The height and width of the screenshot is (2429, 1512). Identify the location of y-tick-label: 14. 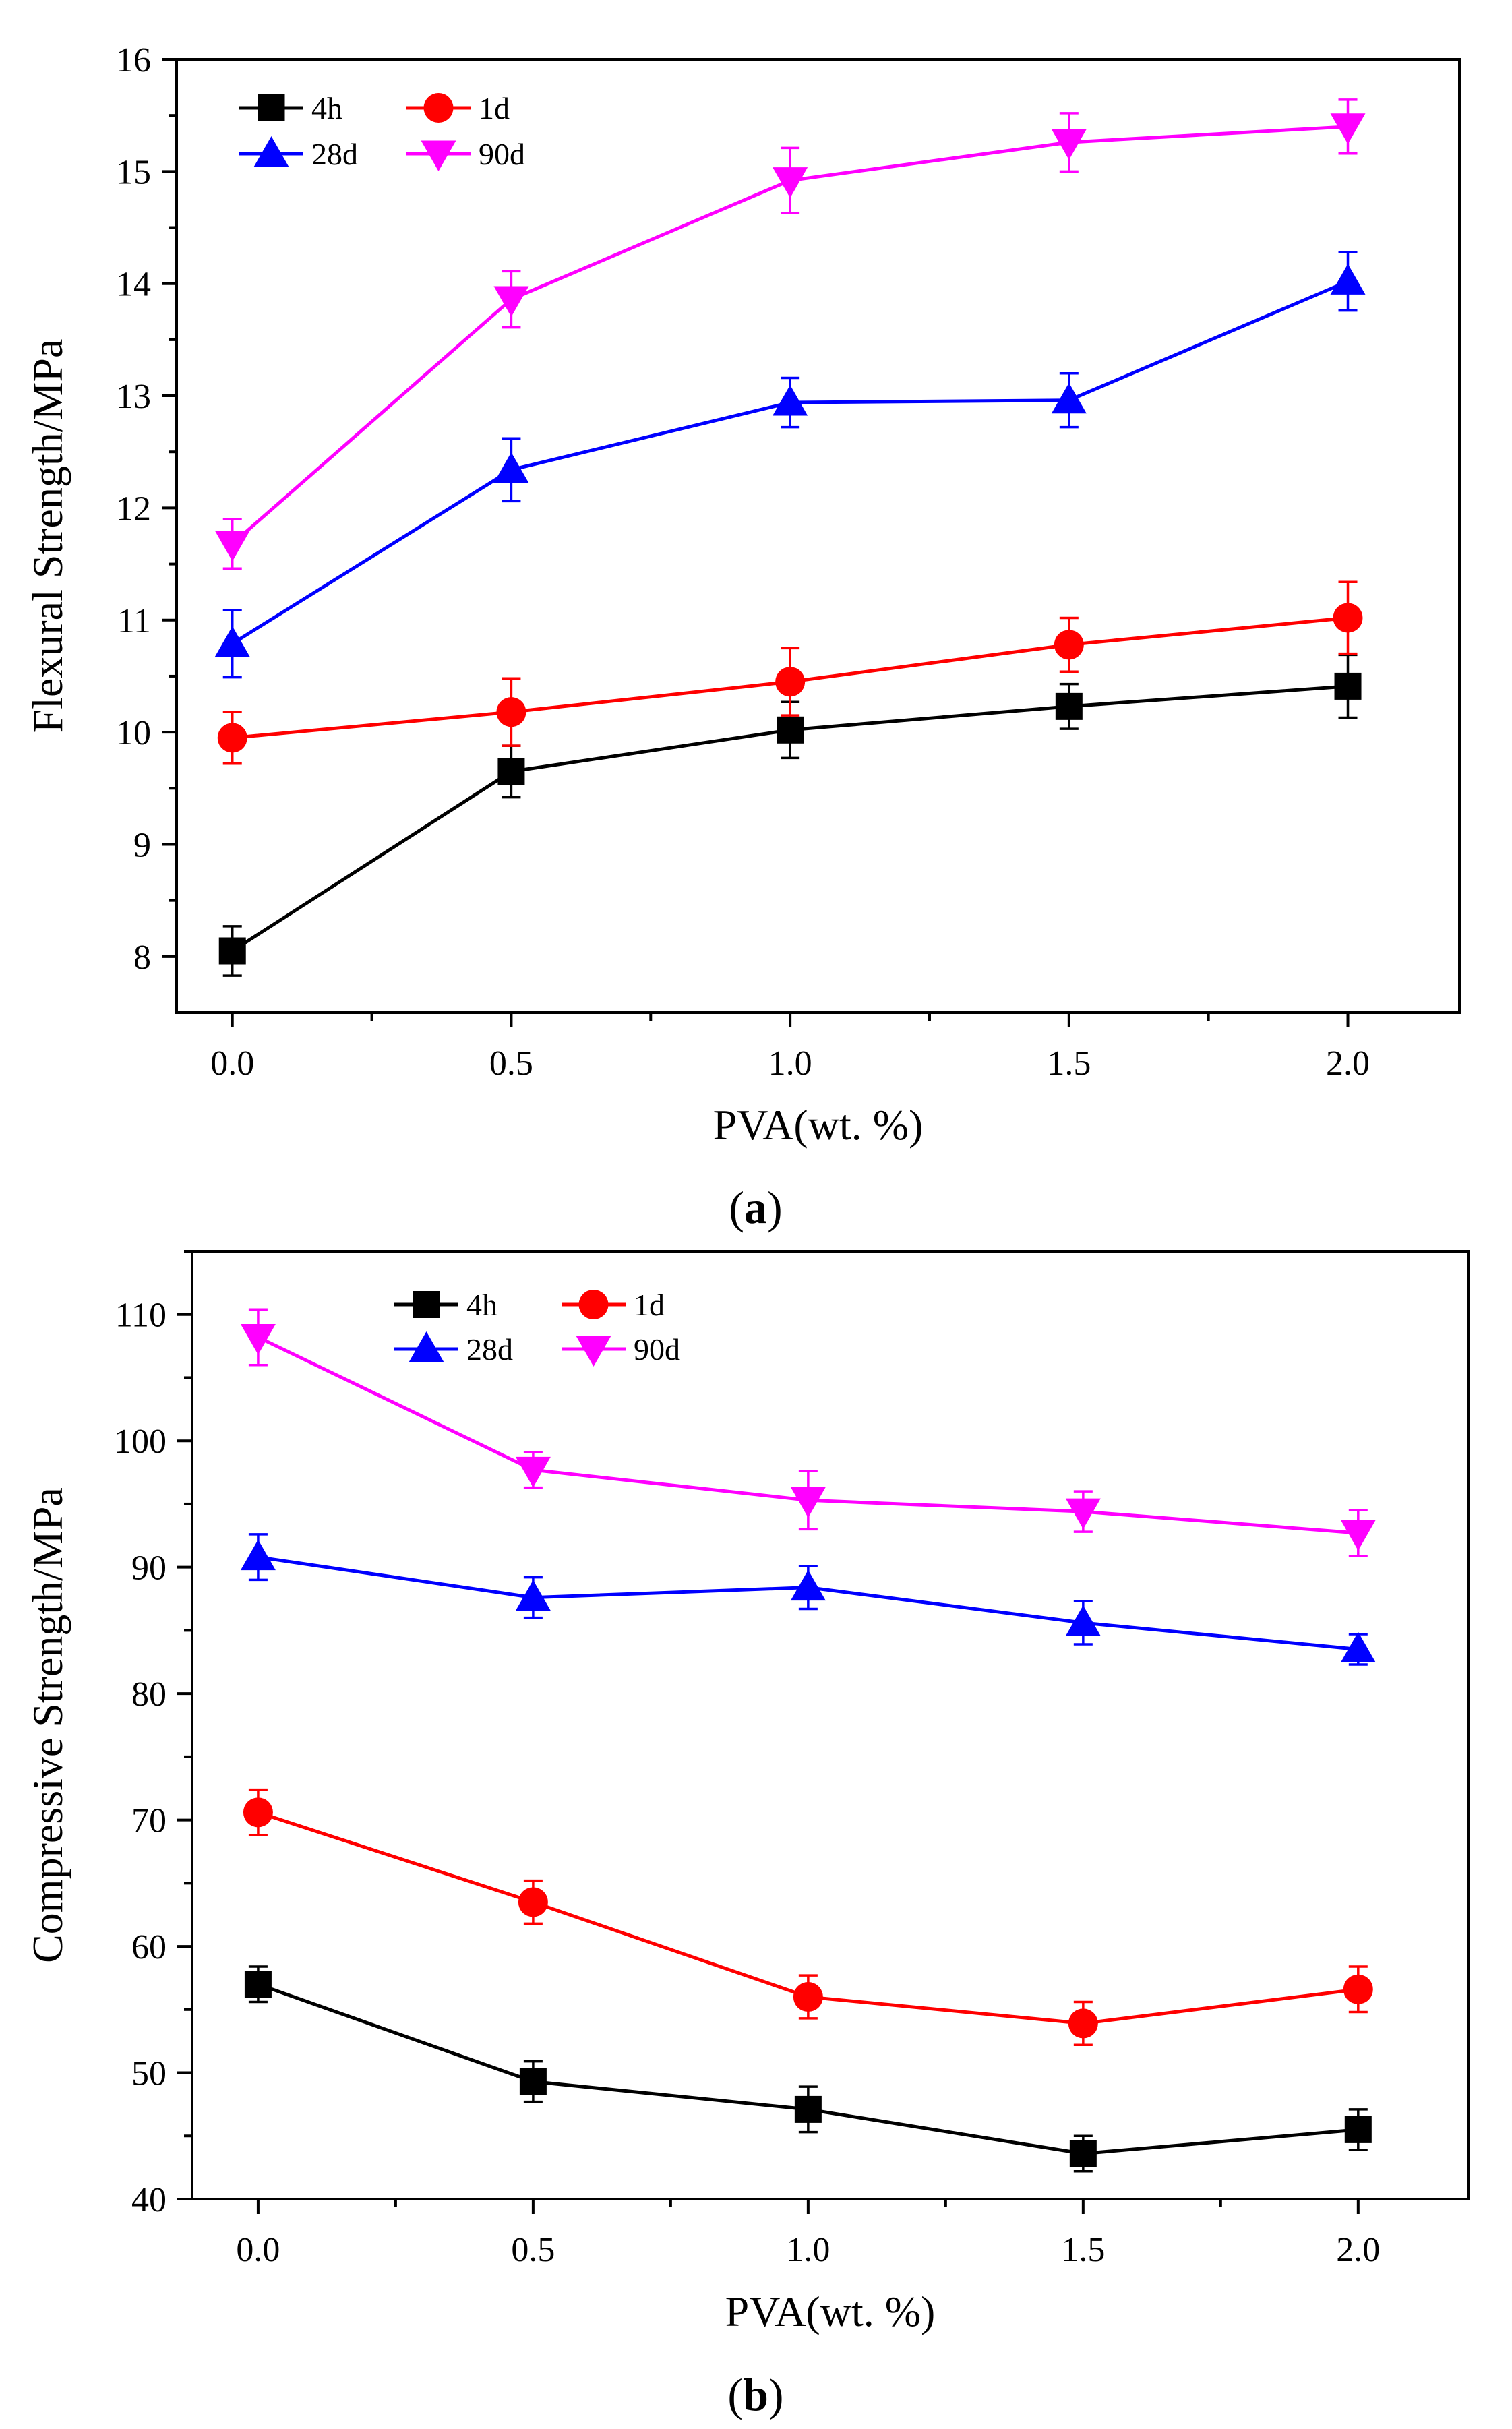
(133, 285).